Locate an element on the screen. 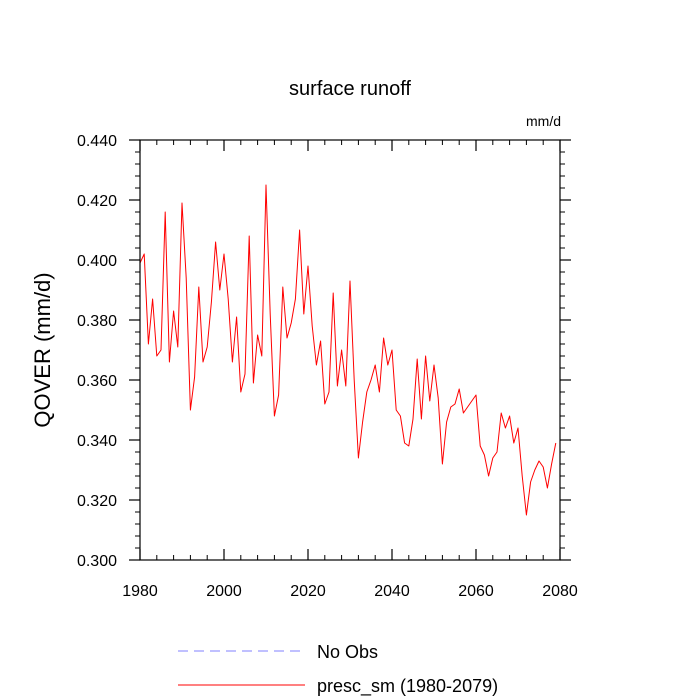  x-tick-label: 2000 is located at coordinates (224, 591).